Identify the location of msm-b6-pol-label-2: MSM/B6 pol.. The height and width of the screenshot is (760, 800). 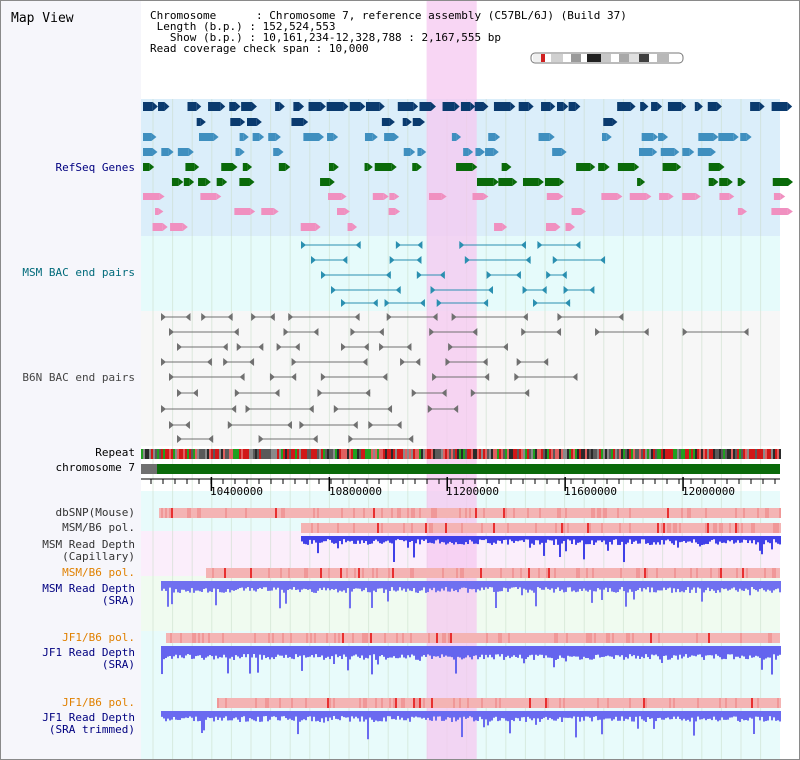
(98, 572).